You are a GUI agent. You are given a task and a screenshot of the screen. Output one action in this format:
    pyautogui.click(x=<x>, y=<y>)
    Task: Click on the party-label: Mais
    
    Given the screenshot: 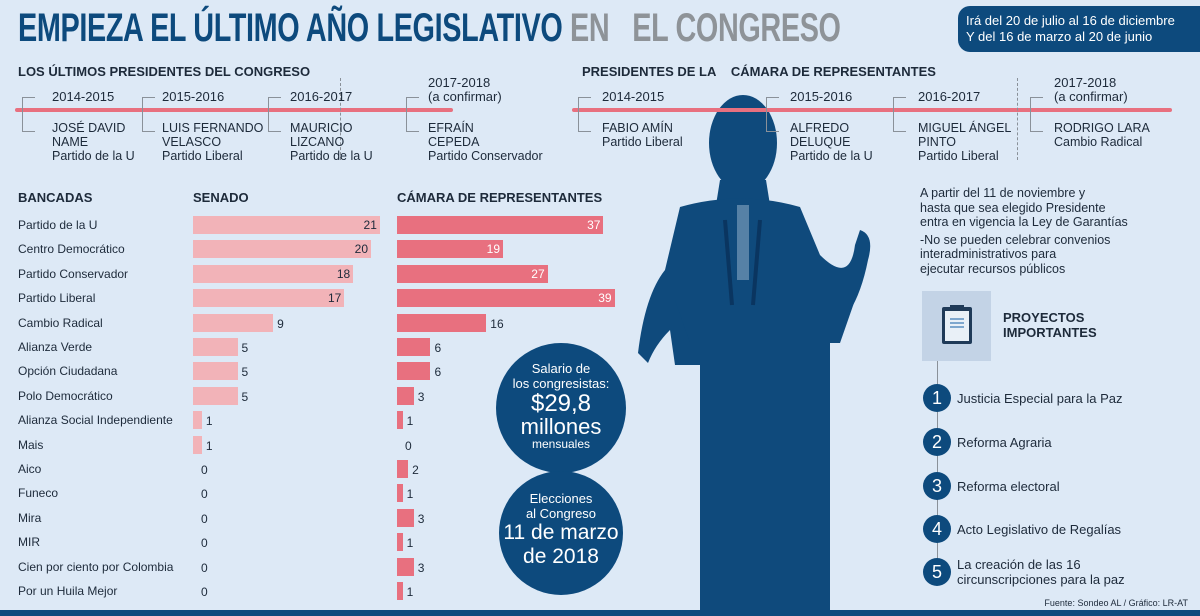 What is the action you would take?
    pyautogui.click(x=31, y=444)
    